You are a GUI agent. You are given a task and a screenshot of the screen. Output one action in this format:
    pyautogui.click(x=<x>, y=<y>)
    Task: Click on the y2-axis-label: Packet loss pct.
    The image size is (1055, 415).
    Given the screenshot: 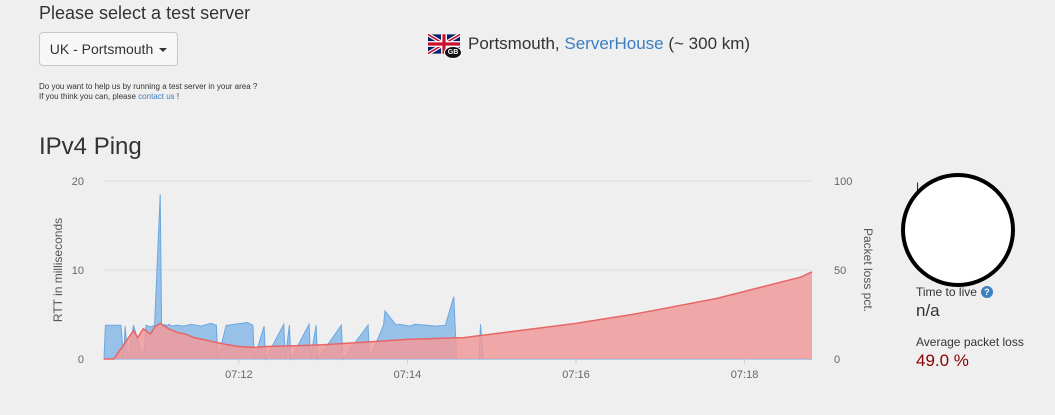 What is the action you would take?
    pyautogui.click(x=868, y=270)
    